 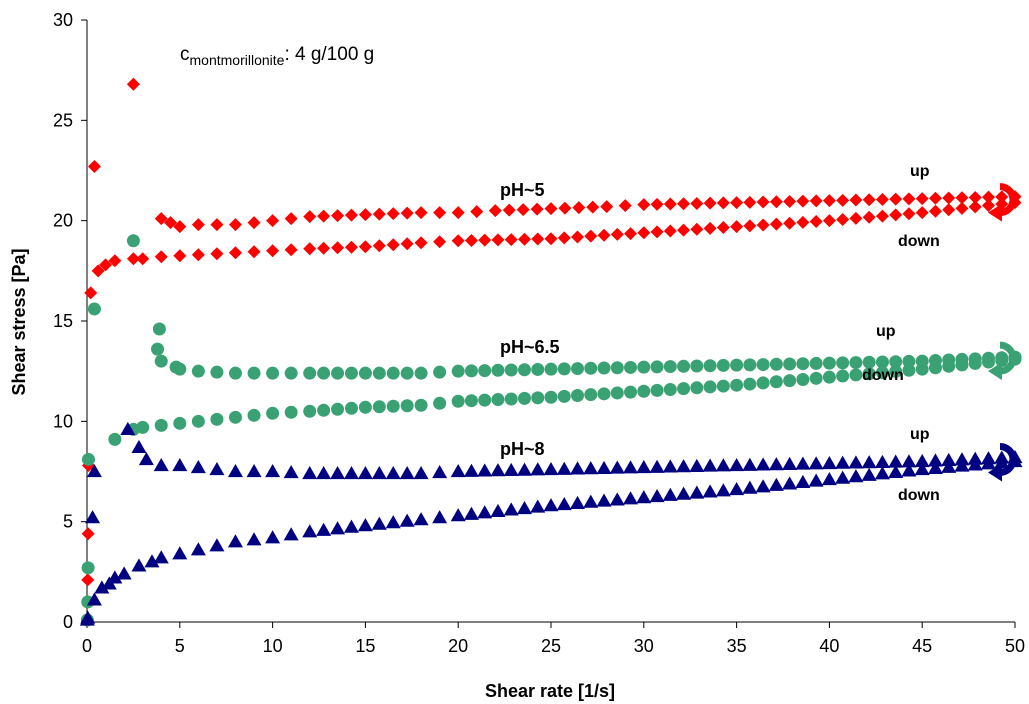 I want to click on x-tick-label: 25, so click(x=551, y=646).